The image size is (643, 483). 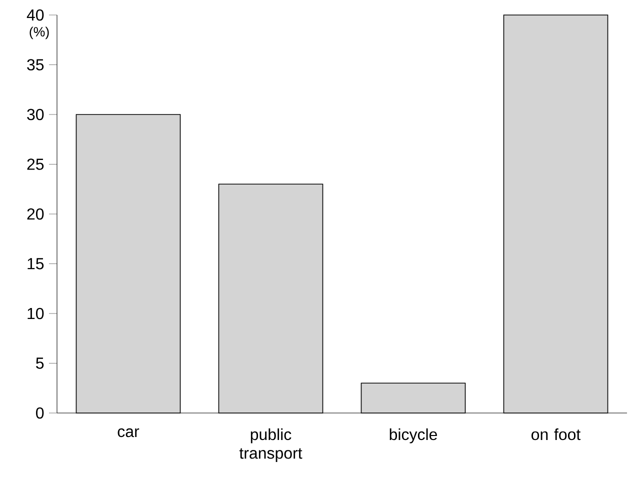 I want to click on y-axis-title: (%), so click(x=39, y=33).